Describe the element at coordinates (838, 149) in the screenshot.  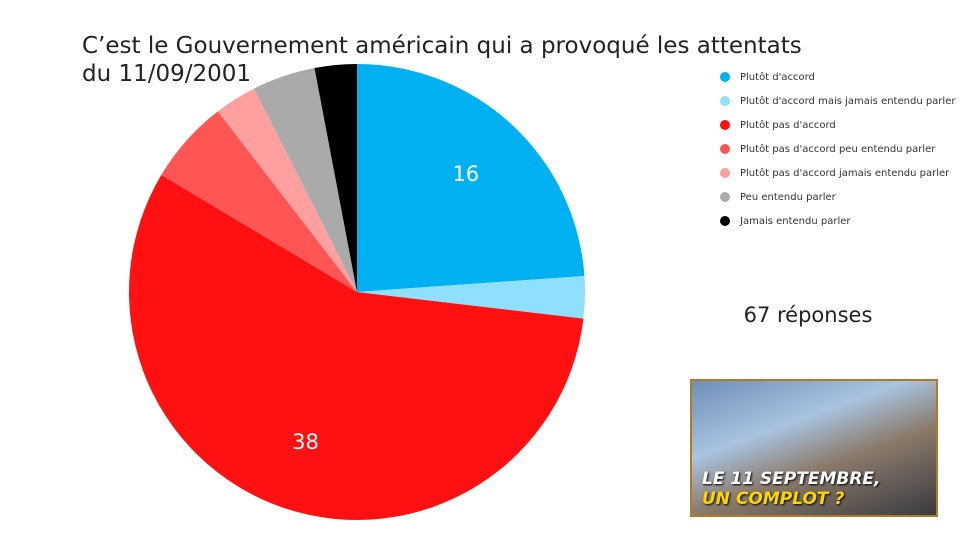
I see `legend-label: Plutôt pas d'accord peu entendu parler` at that location.